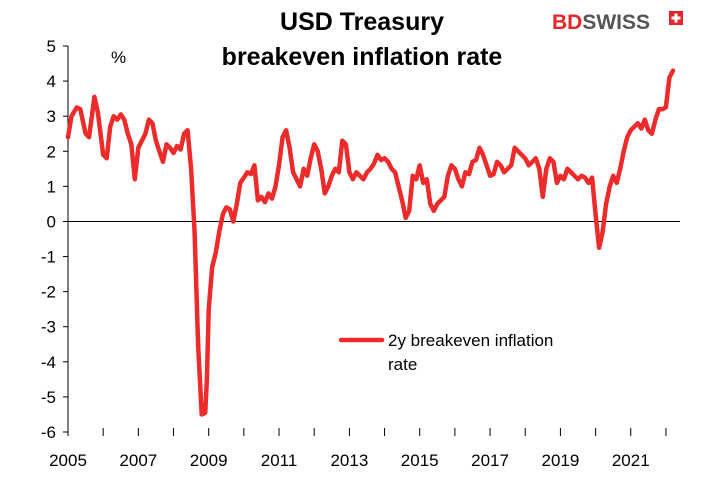 This screenshot has width=701, height=500. Describe the element at coordinates (138, 460) in the screenshot. I see `x-tick-label: 2007` at that location.